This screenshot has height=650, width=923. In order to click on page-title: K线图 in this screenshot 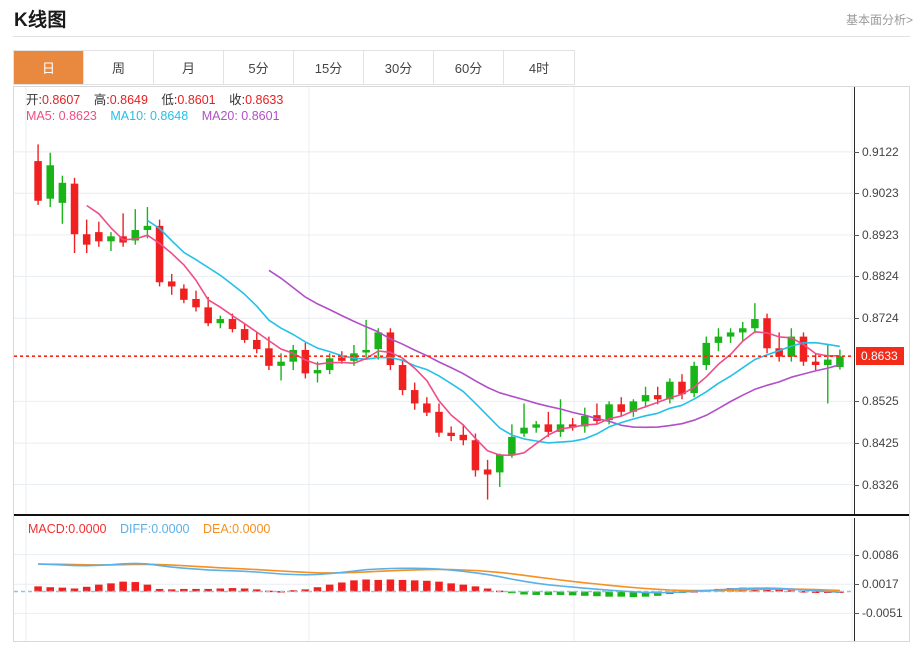, I will do `click(40, 20)`.